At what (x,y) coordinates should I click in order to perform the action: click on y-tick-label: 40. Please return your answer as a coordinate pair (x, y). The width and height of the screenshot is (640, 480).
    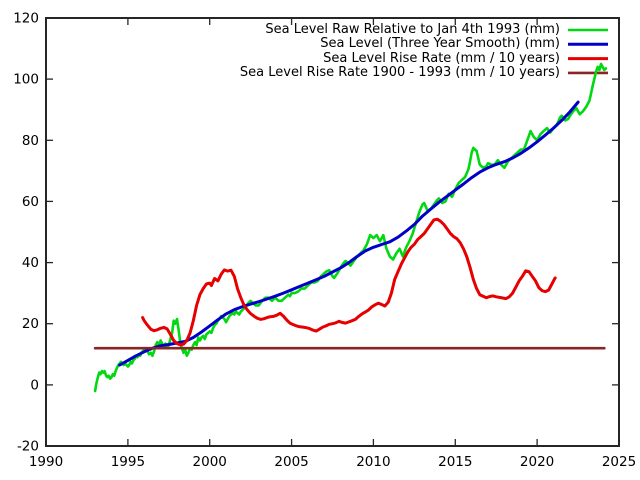
    Looking at the image, I should click on (30, 263).